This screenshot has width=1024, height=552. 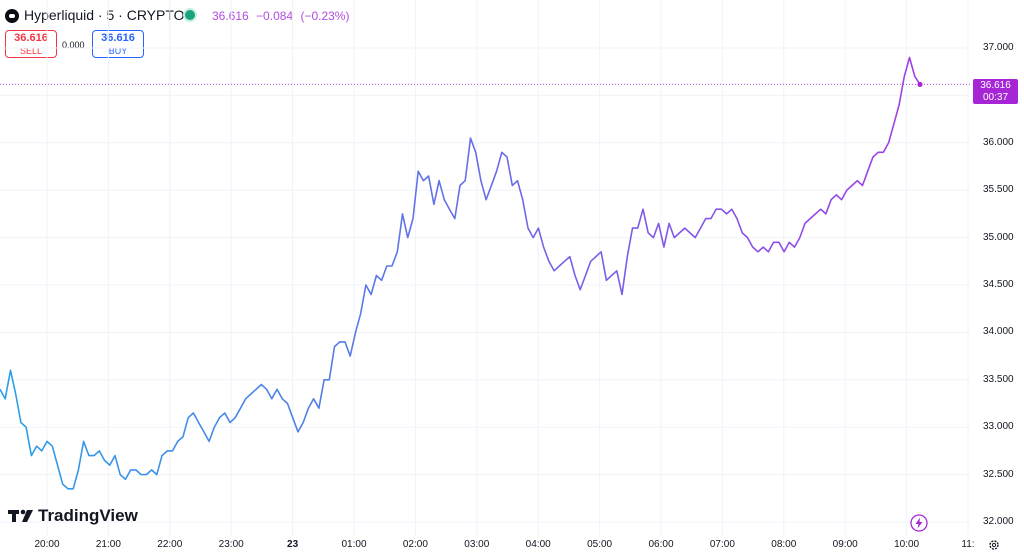 I want to click on y-tick-label: 34.500, so click(x=998, y=284).